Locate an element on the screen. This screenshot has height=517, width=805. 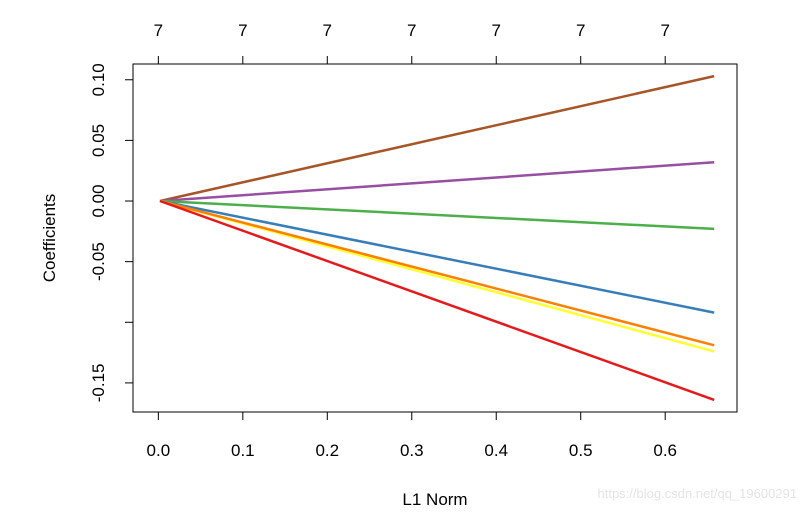
y-axis: -0.15 -0.05 0.00 0.05 0.10 is located at coordinates (111, 233).